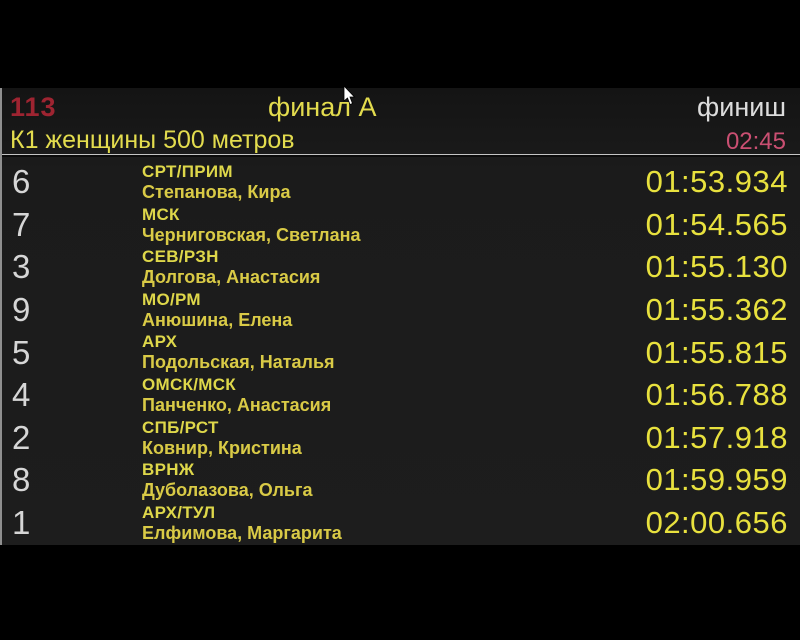 Image resolution: width=800 pixels, height=640 pixels. I want to click on finish-time: 01:55.362, so click(716, 310).